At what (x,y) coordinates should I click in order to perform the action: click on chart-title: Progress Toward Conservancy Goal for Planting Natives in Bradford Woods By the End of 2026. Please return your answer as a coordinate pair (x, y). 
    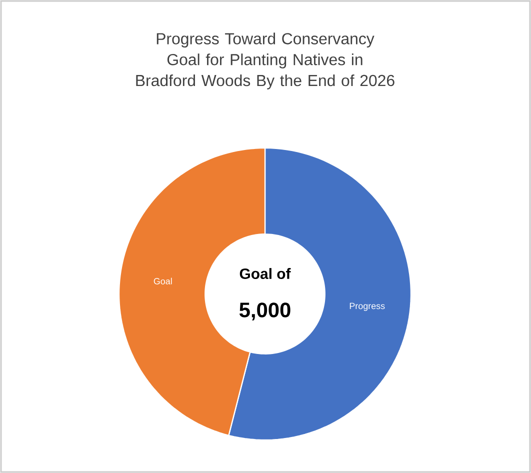
    Looking at the image, I should click on (265, 61).